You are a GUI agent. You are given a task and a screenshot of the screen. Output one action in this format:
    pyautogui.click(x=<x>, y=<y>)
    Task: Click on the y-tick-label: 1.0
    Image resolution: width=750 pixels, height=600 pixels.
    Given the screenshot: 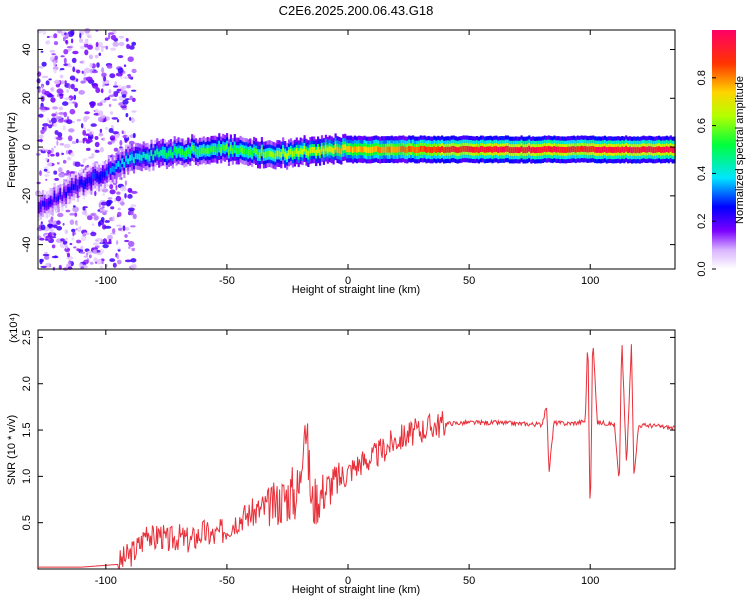 What is the action you would take?
    pyautogui.click(x=27, y=476)
    